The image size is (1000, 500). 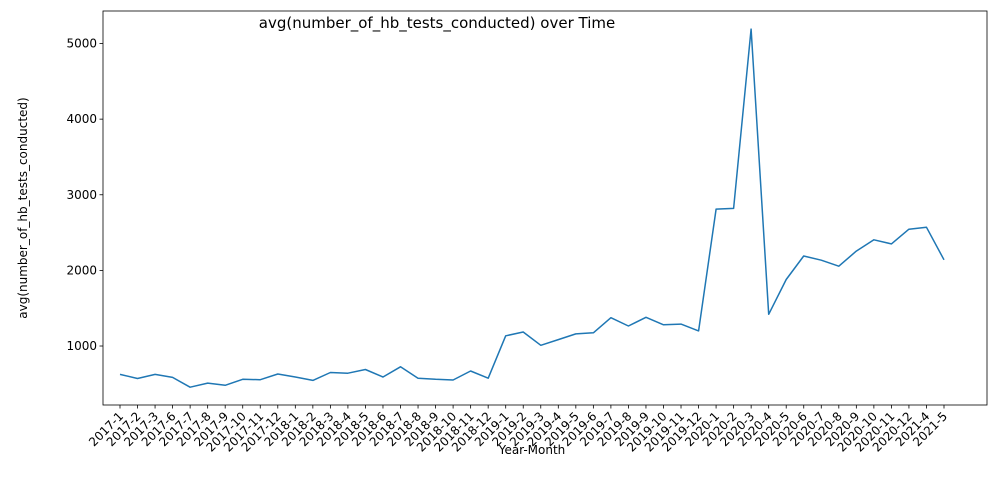 I want to click on y-tick-label: 1000, so click(x=81, y=346).